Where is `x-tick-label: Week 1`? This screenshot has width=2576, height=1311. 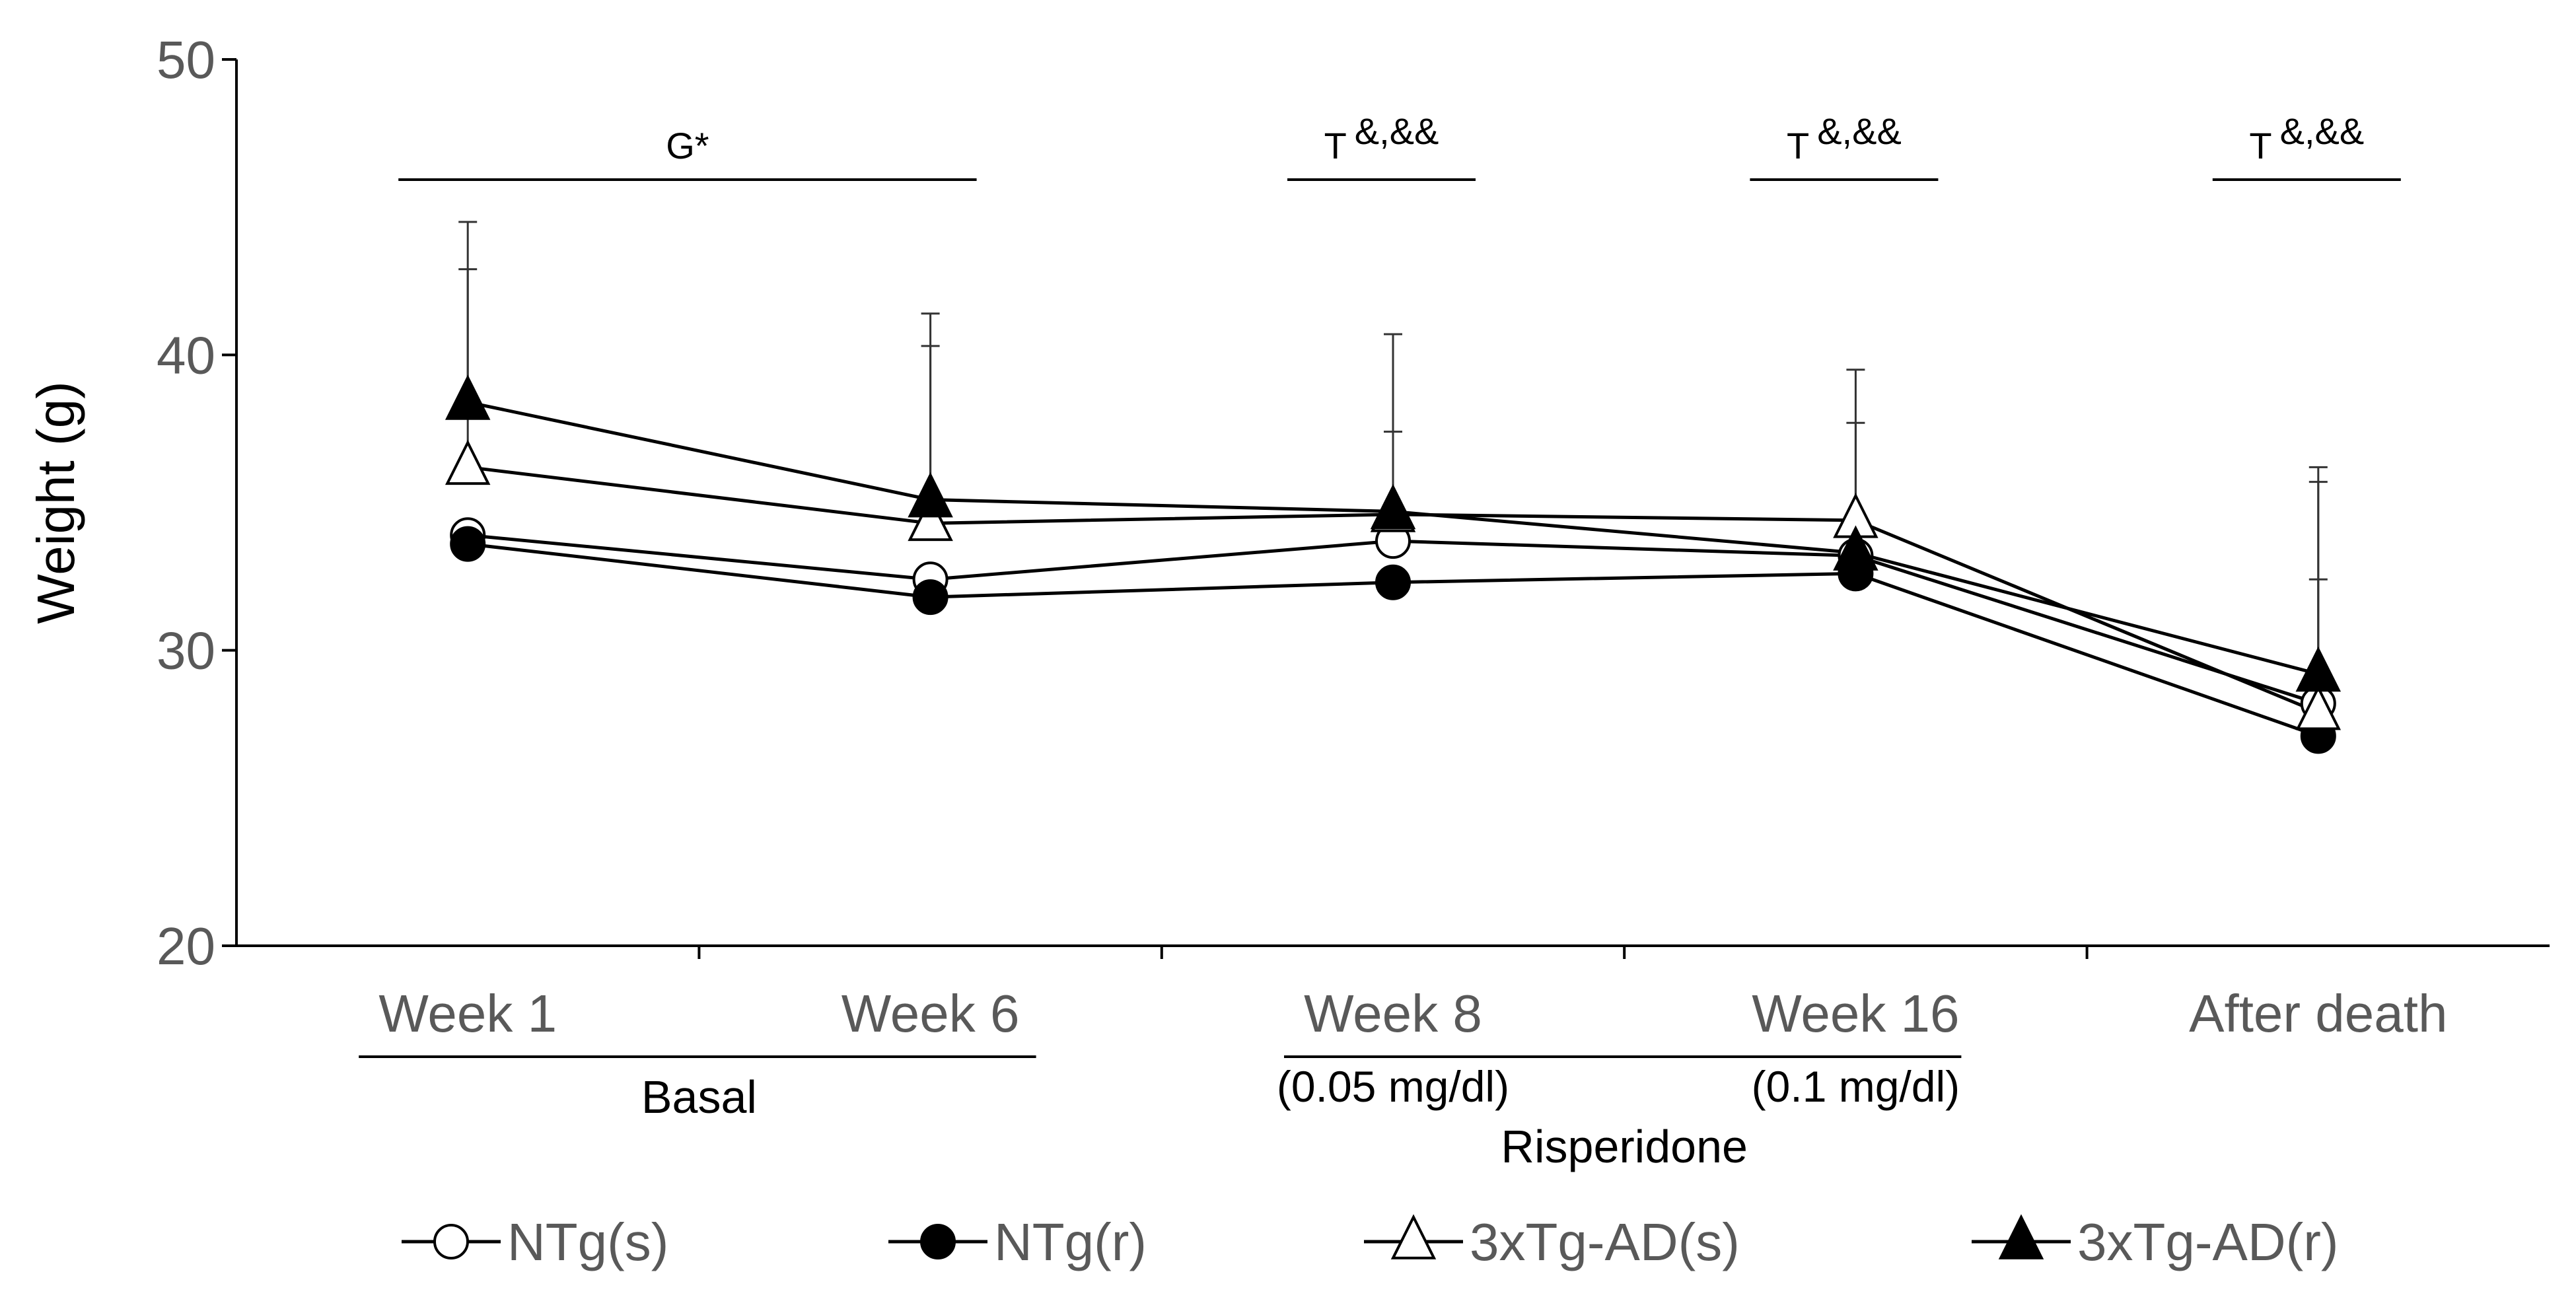 x-tick-label: Week 1 is located at coordinates (467, 1013).